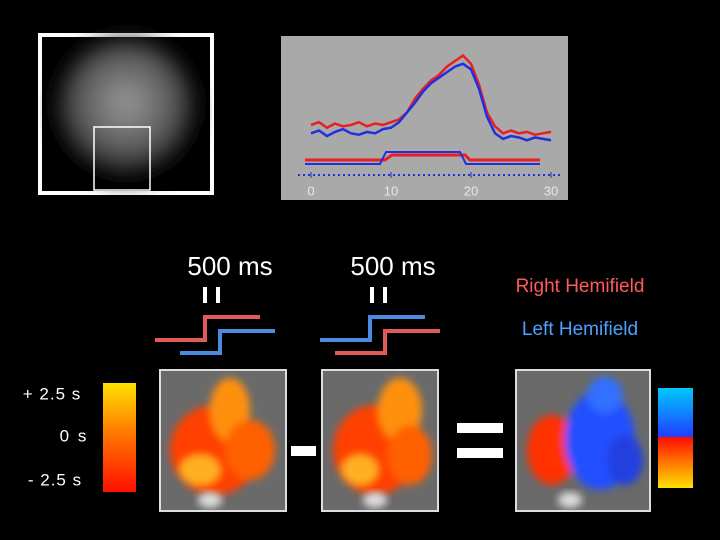  I want to click on x-tick-label: 20, so click(471, 190).